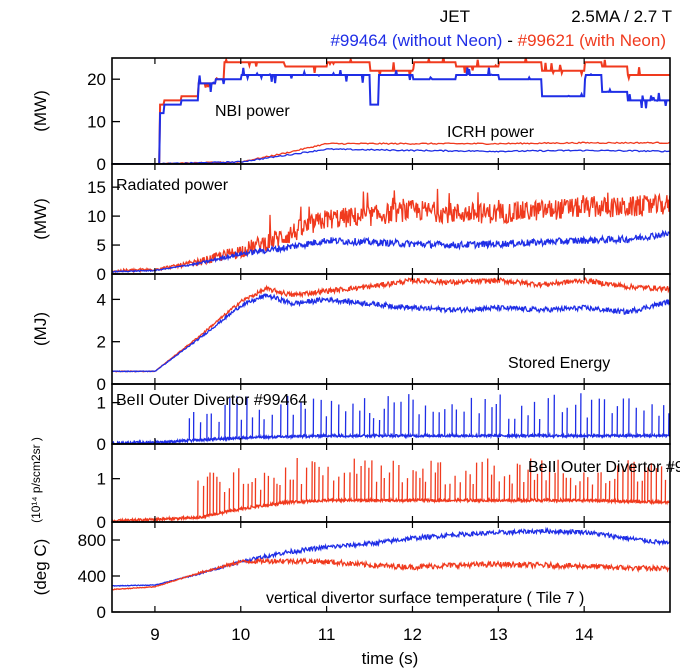  I want to click on ytick-label-beii_99464-0: 0, so click(101, 444).